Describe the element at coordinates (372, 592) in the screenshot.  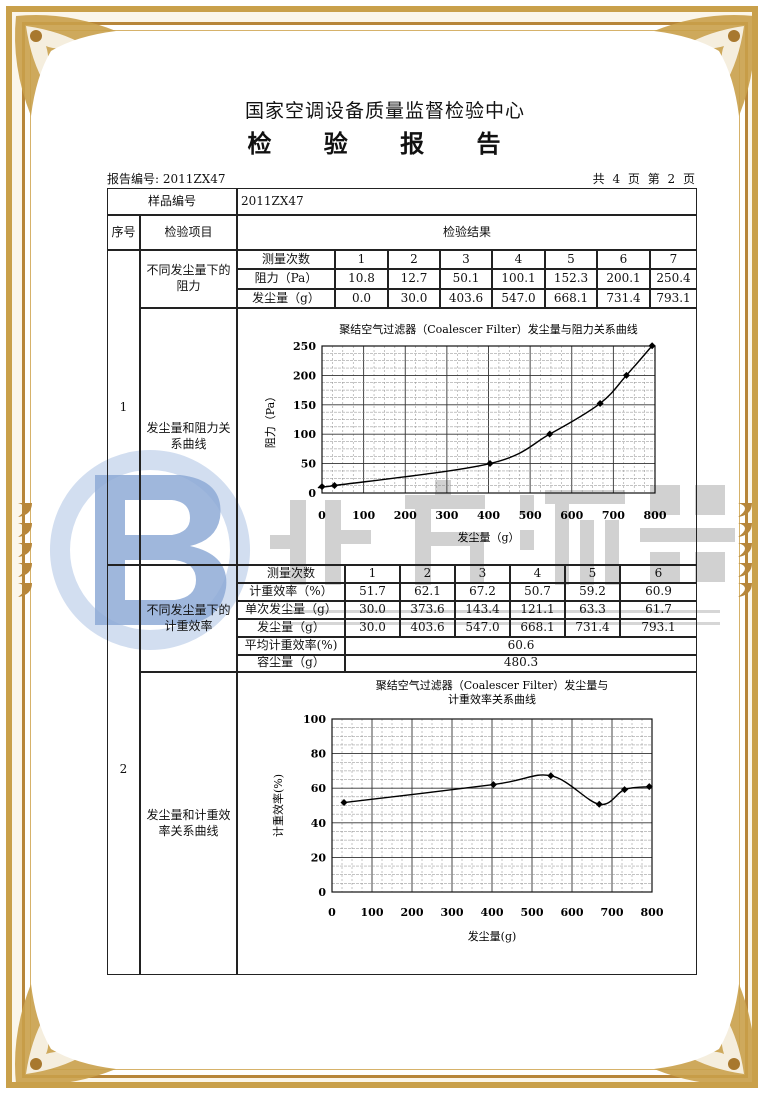
I see `table-cell: 51.7` at that location.